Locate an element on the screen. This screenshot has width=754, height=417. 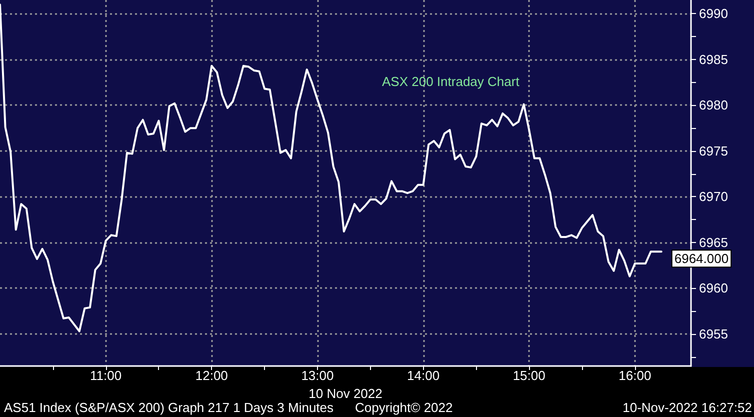
x-tick-label: 16:00 is located at coordinates (635, 375).